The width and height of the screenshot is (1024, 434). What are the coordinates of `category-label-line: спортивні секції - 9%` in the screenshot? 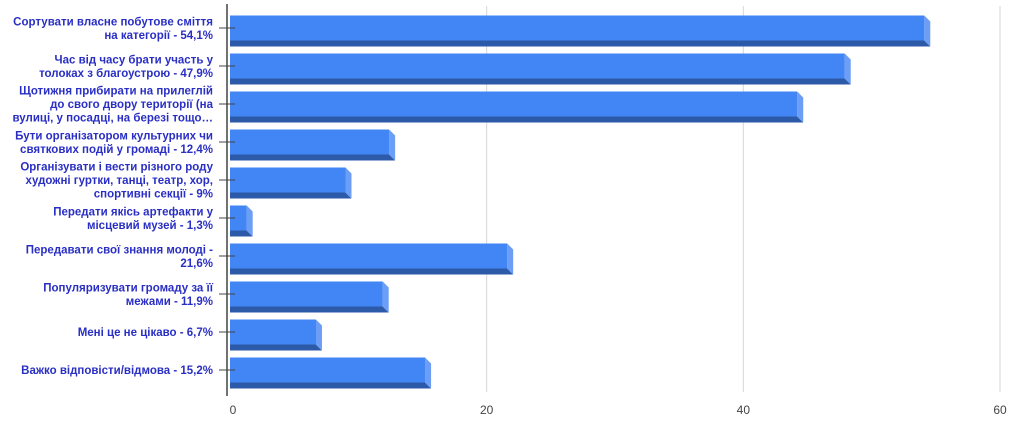 It's located at (153, 195).